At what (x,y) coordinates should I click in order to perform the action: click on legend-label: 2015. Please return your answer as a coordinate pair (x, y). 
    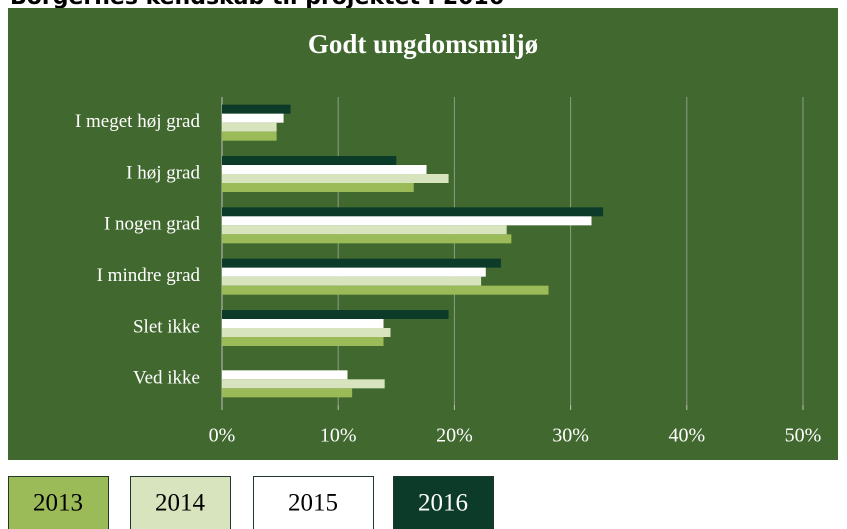
    Looking at the image, I should click on (313, 503).